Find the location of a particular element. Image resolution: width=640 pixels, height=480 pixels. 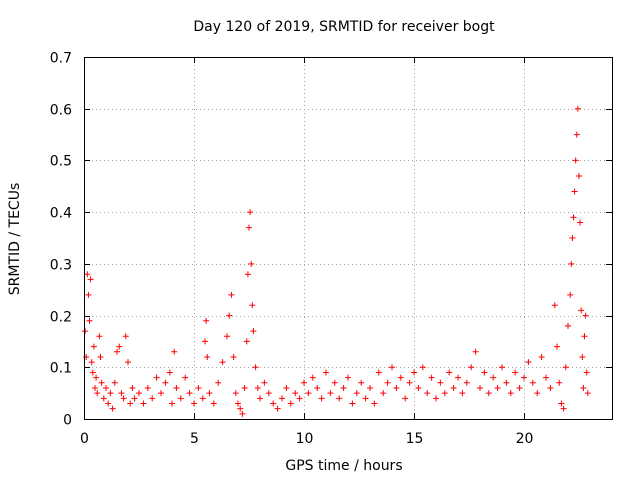

y-tick-label: 0 is located at coordinates (67, 421).